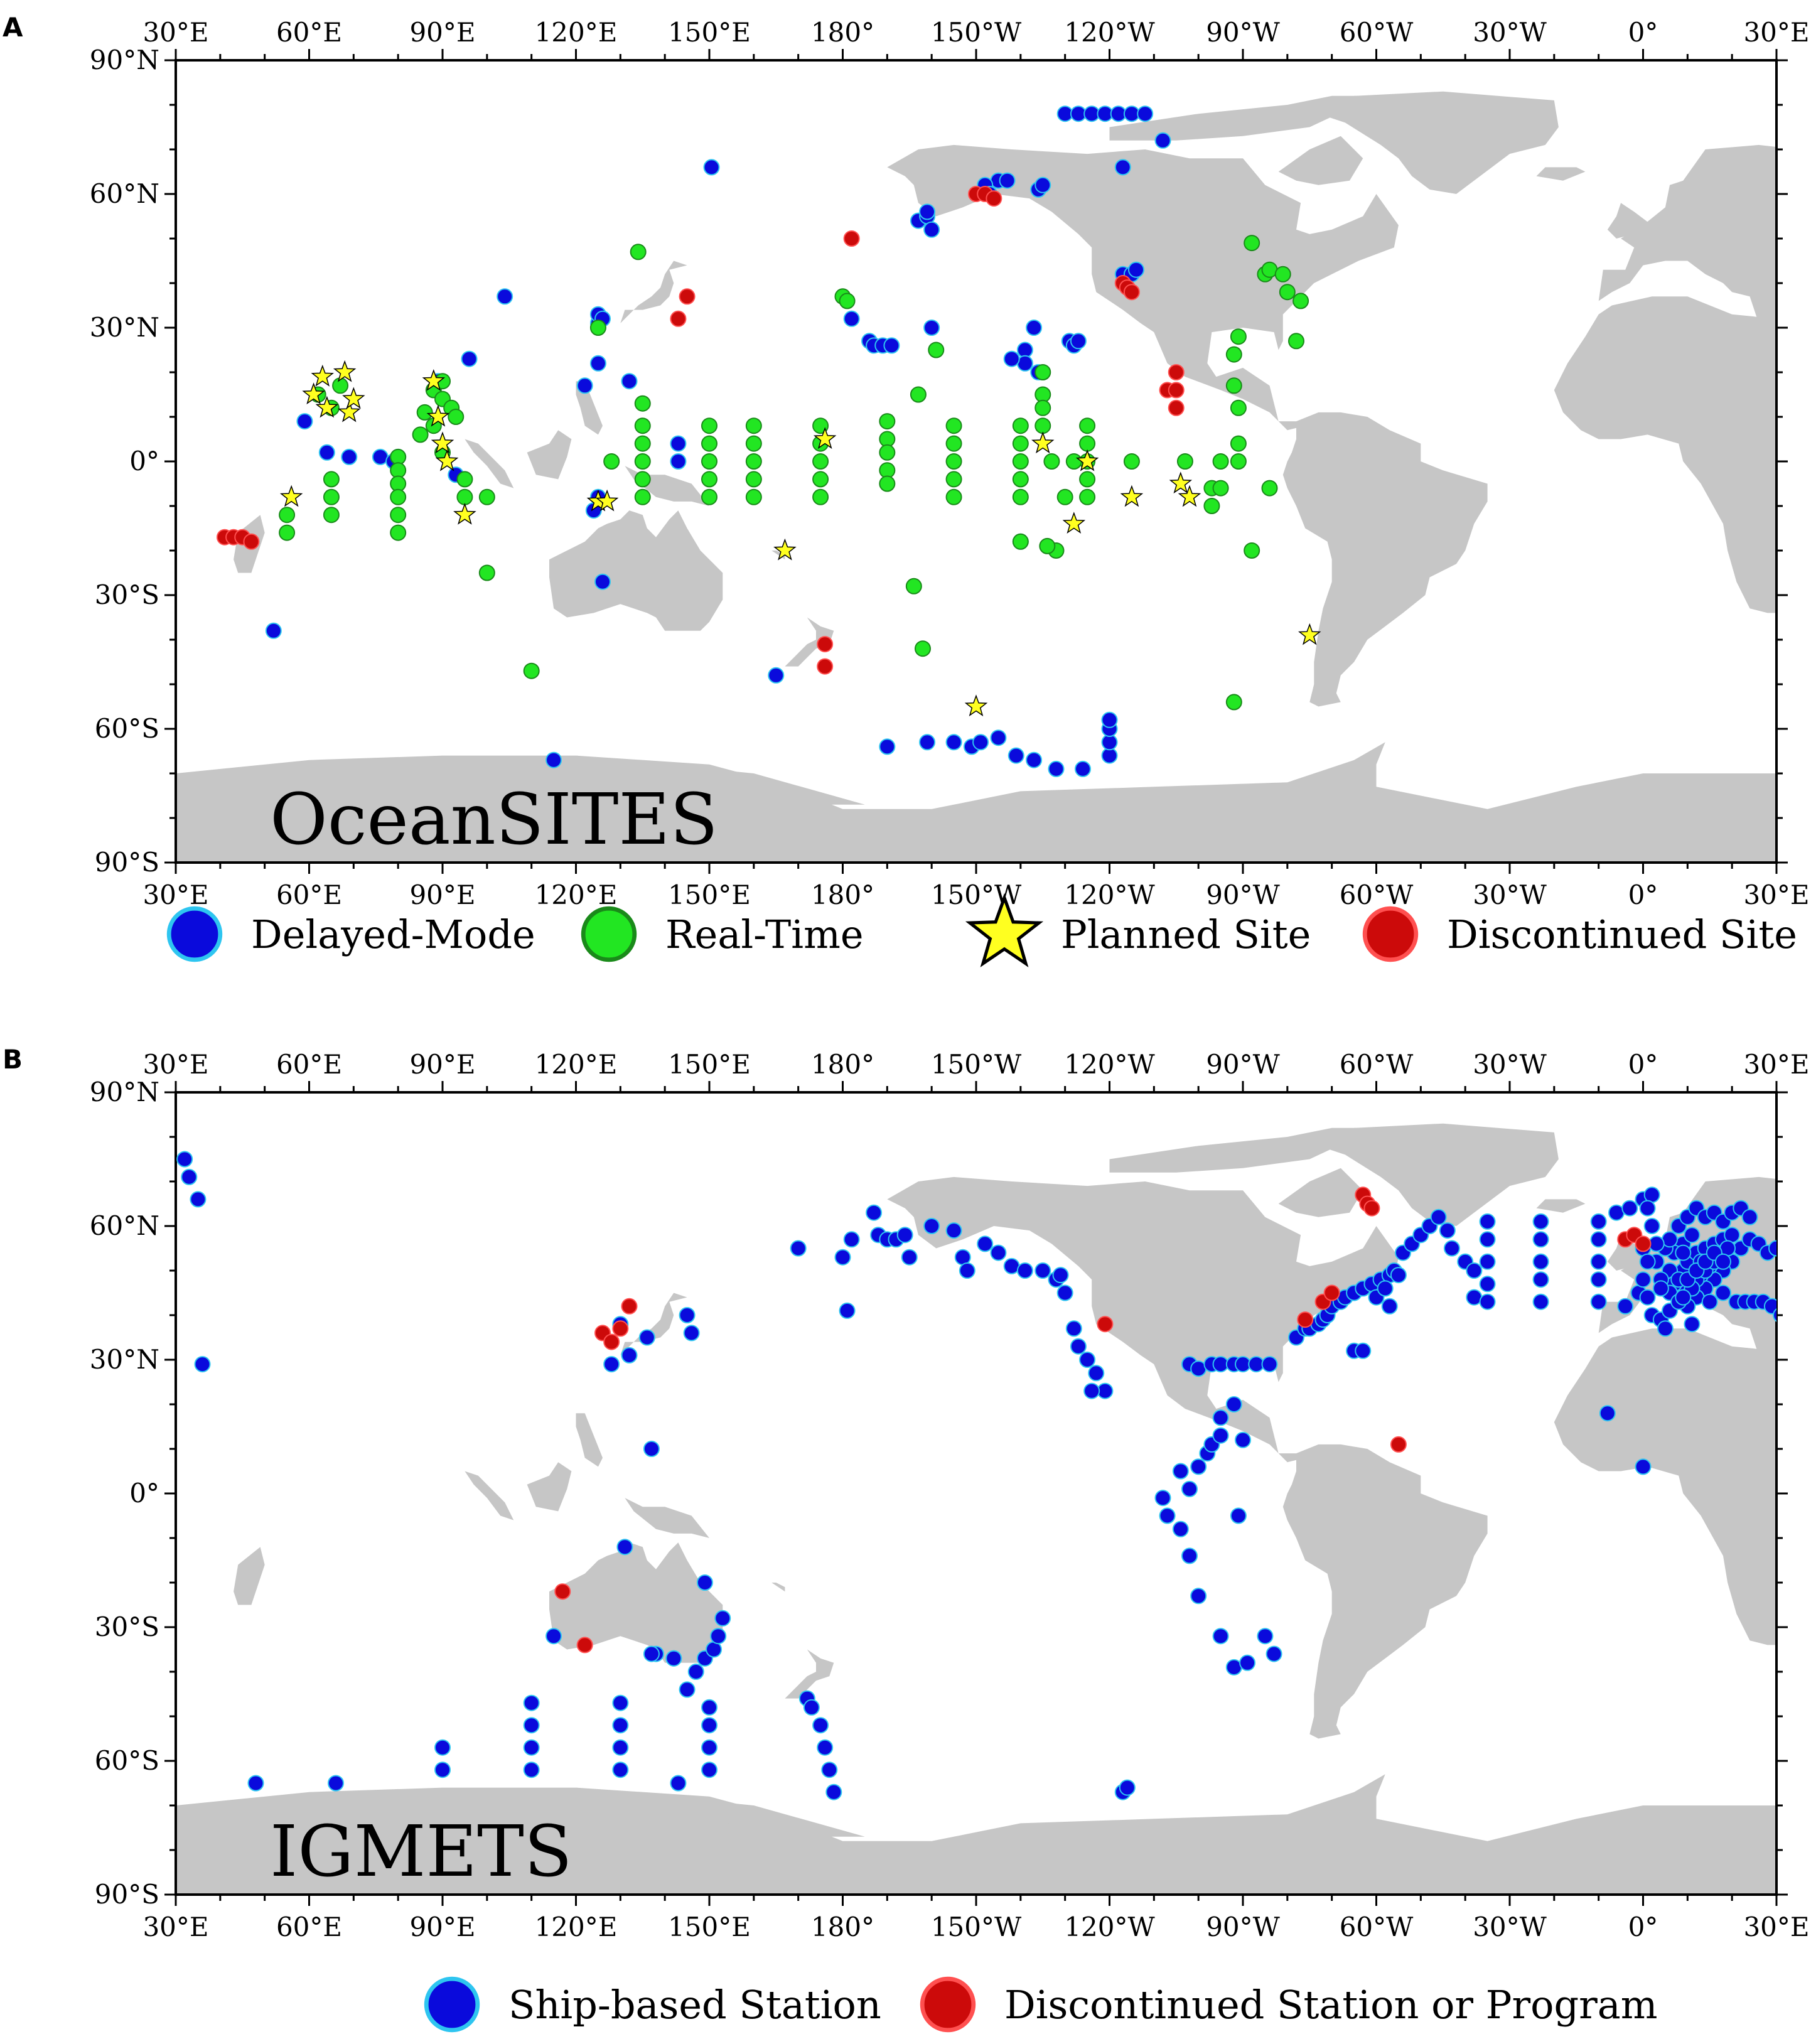 This screenshot has height=2044, width=1811. Describe the element at coordinates (1377, 894) in the screenshot. I see `lon-tick-label-bottom: 60°W` at that location.